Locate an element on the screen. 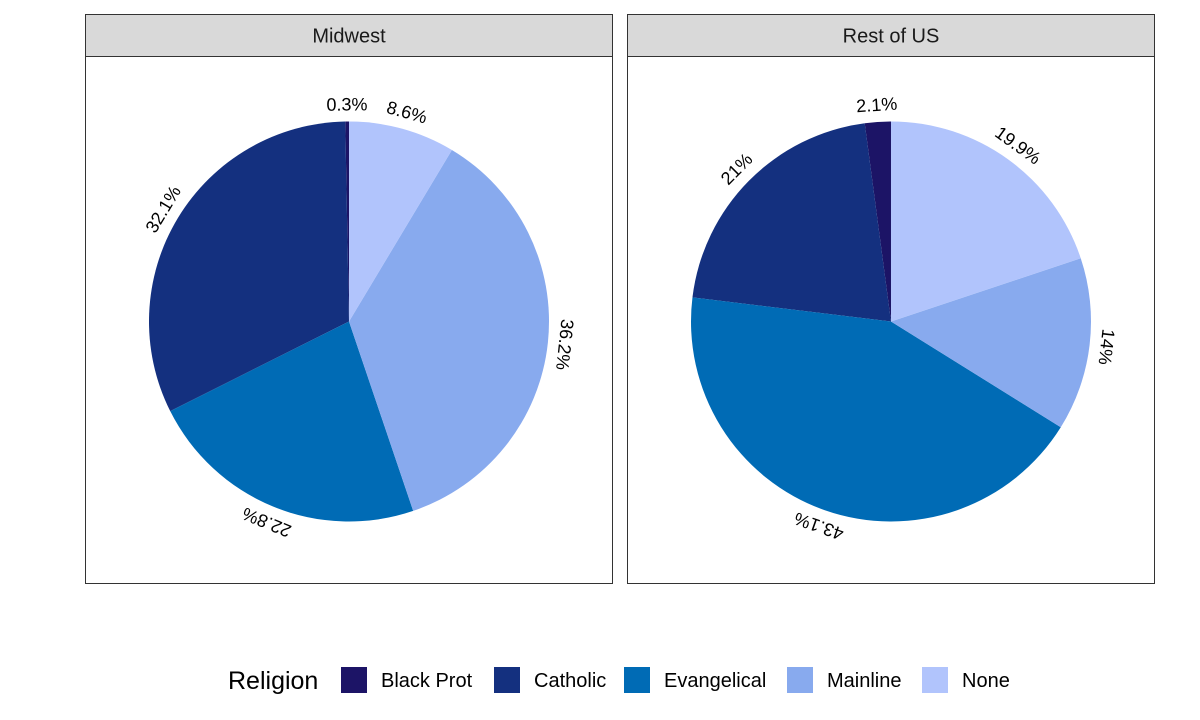 The height and width of the screenshot is (720, 1200). legend-item-mainline: Mainline is located at coordinates (844, 680).